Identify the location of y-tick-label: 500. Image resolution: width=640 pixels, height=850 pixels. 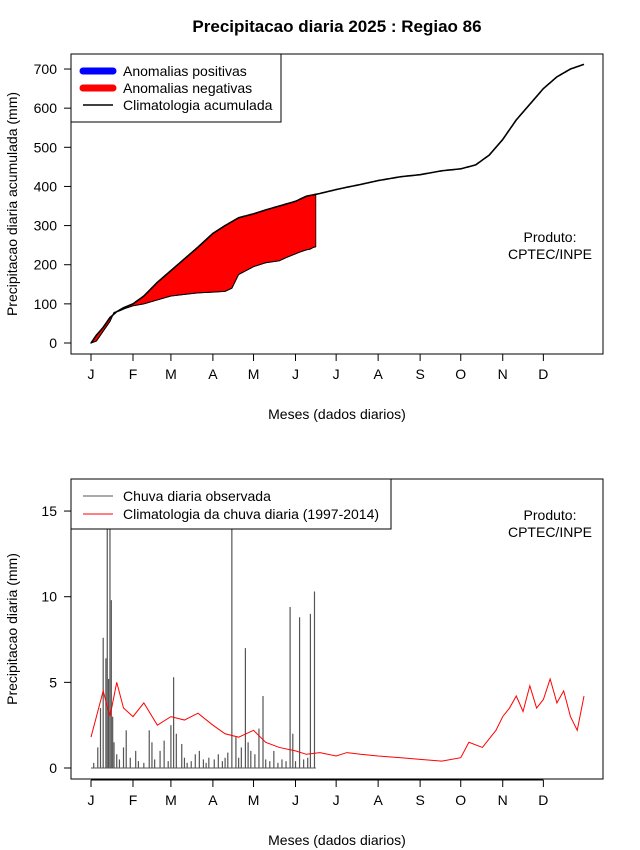
(46, 147).